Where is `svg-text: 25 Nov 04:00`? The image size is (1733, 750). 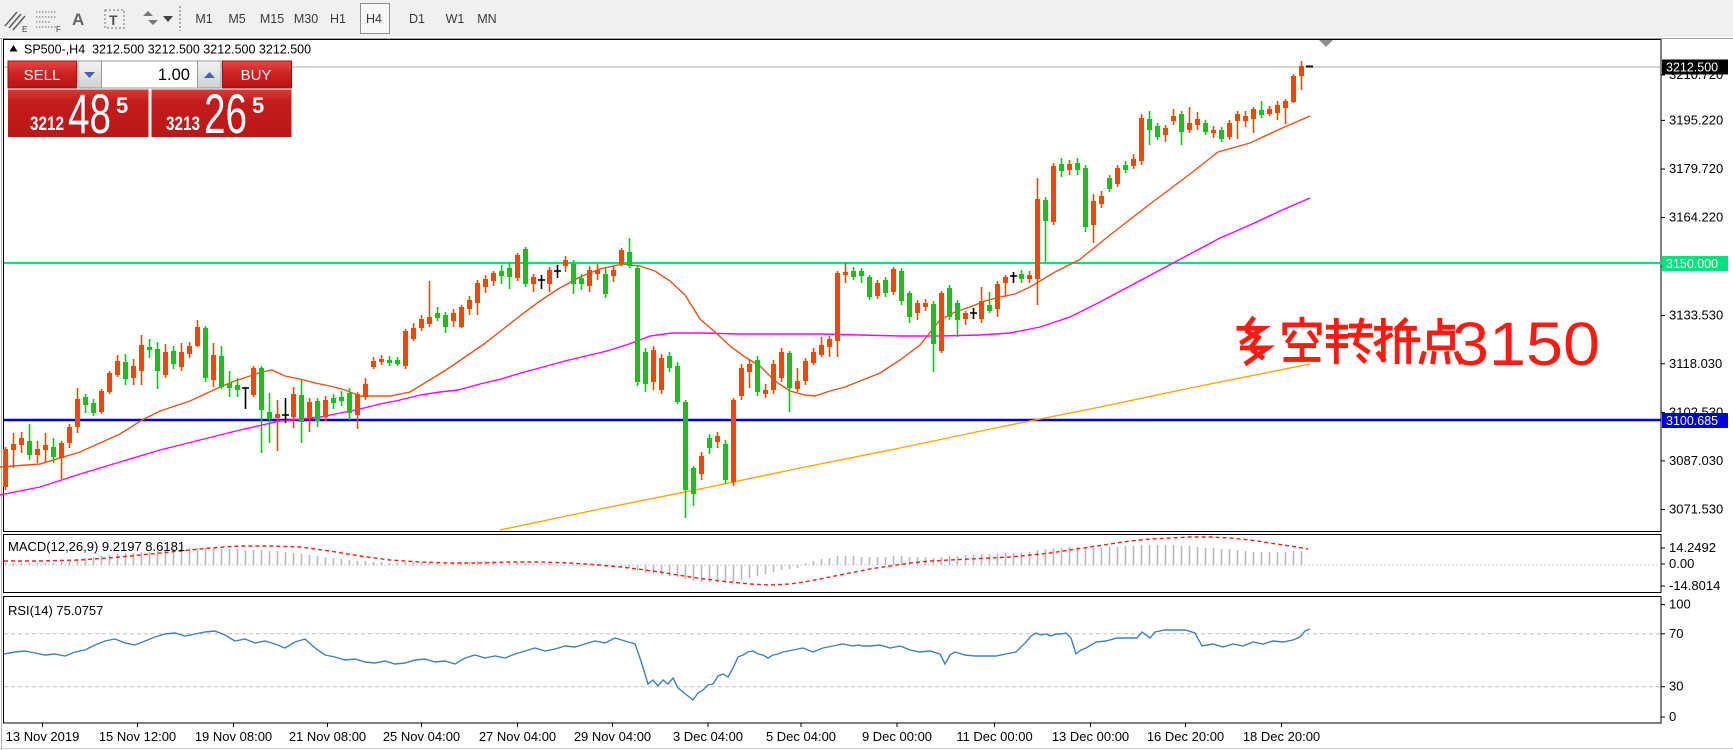 svg-text: 25 Nov 04:00 is located at coordinates (421, 736).